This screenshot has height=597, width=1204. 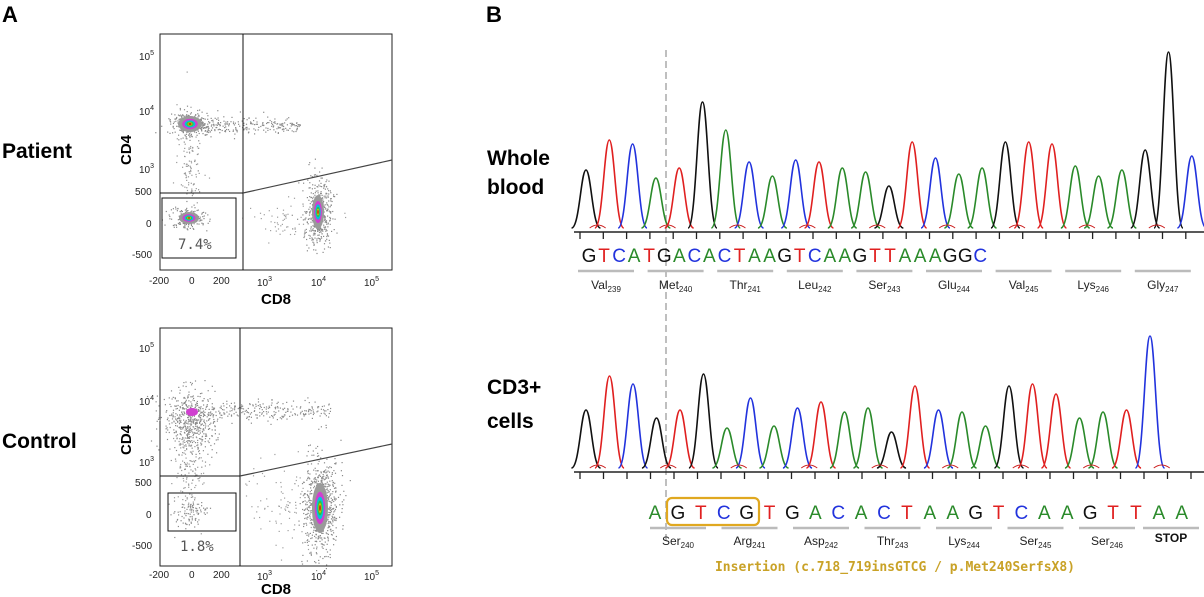 I want to click on base-call: G, so click(x=950, y=256).